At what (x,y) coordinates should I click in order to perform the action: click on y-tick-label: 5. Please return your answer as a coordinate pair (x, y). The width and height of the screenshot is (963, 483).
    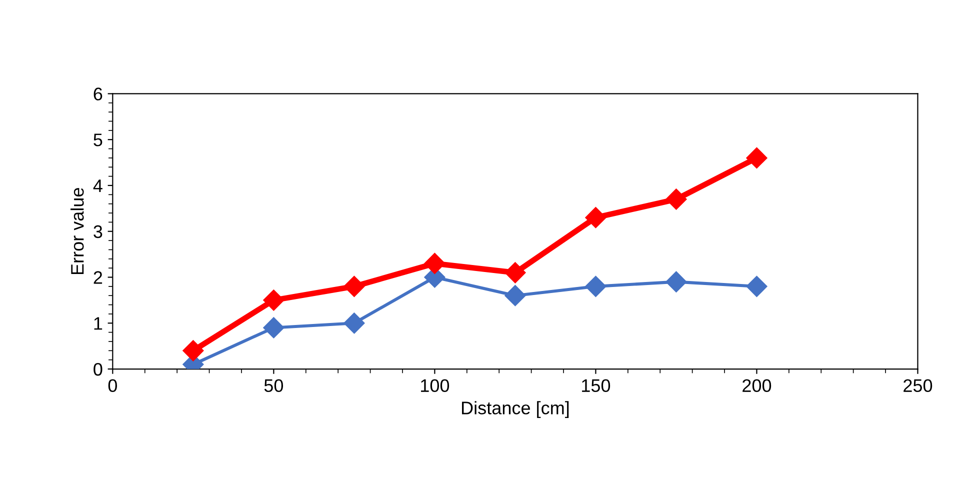
    Looking at the image, I should click on (98, 140).